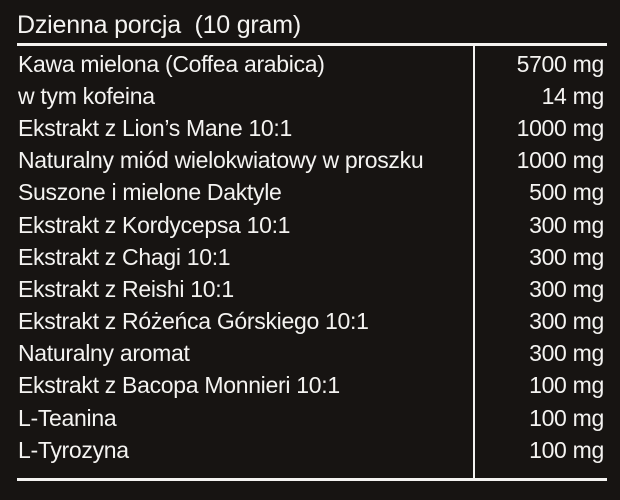 This screenshot has width=620, height=500. What do you see at coordinates (312, 225) in the screenshot?
I see `table-row: Ekstrakt z Kordycepsa 10:1 300 mg` at bounding box center [312, 225].